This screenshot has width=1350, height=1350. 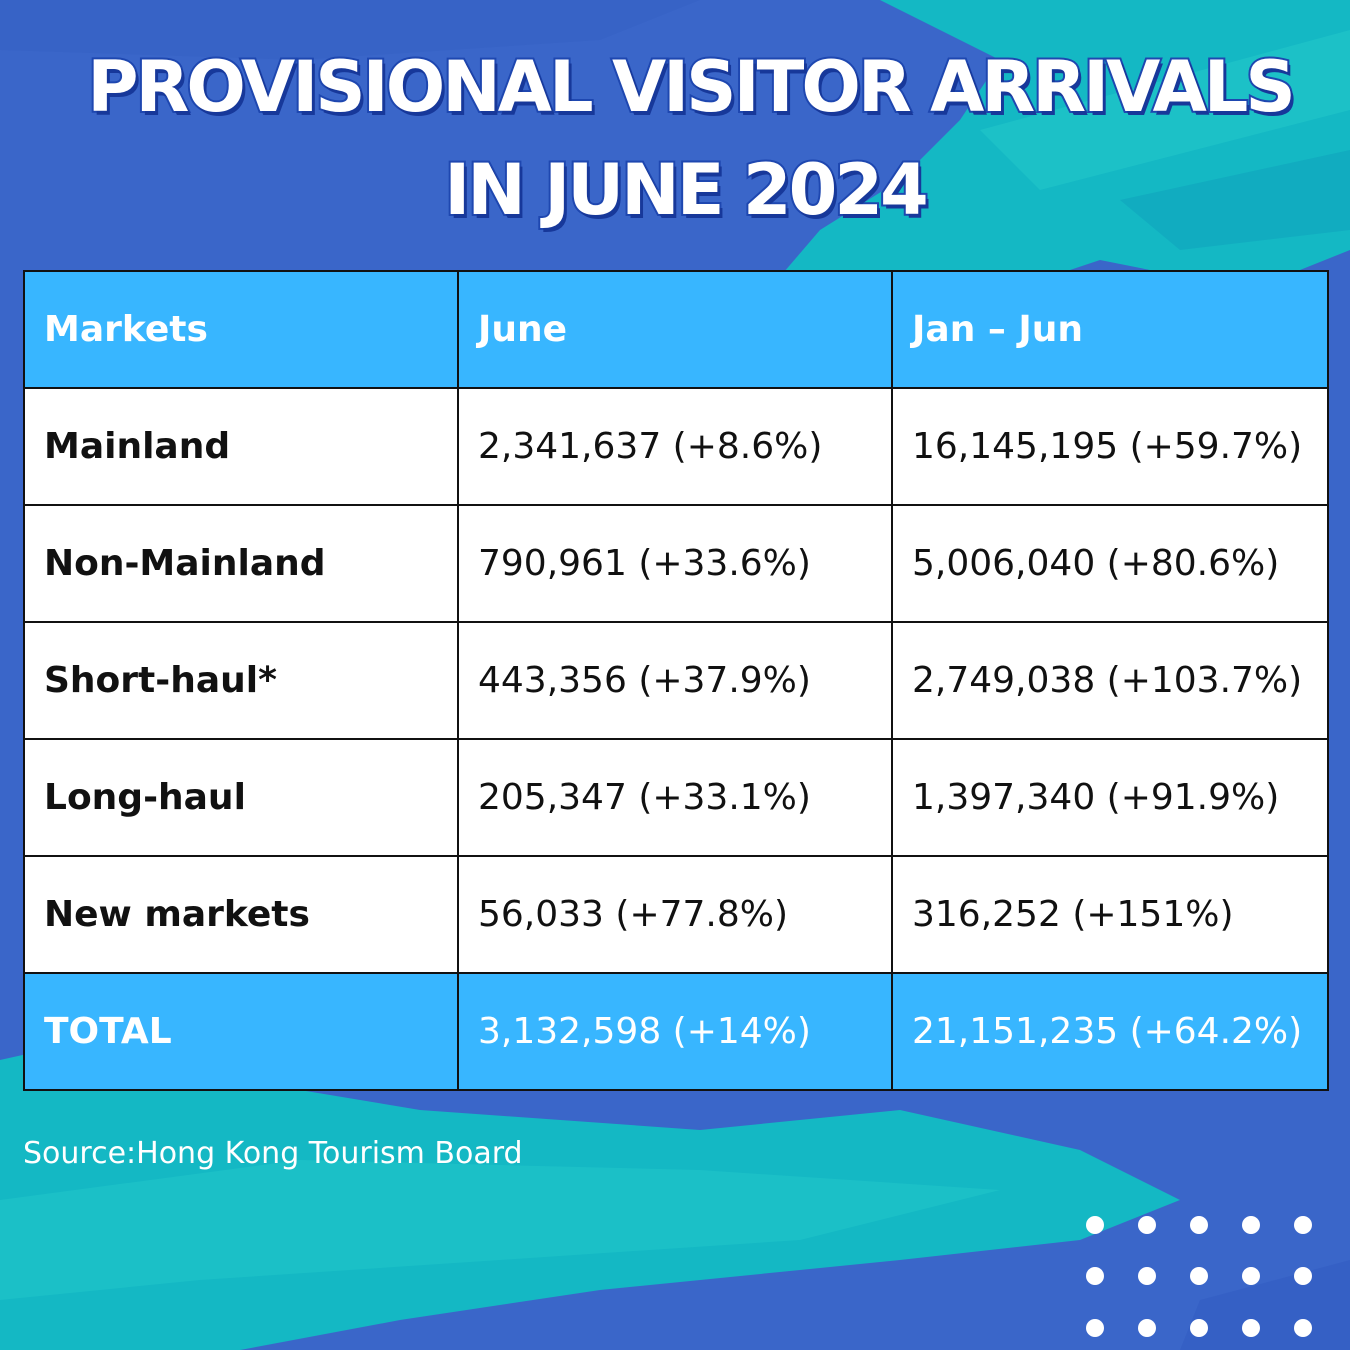 What do you see at coordinates (1110, 329) in the screenshot?
I see `header-jan-jun: Jan – Jun` at bounding box center [1110, 329].